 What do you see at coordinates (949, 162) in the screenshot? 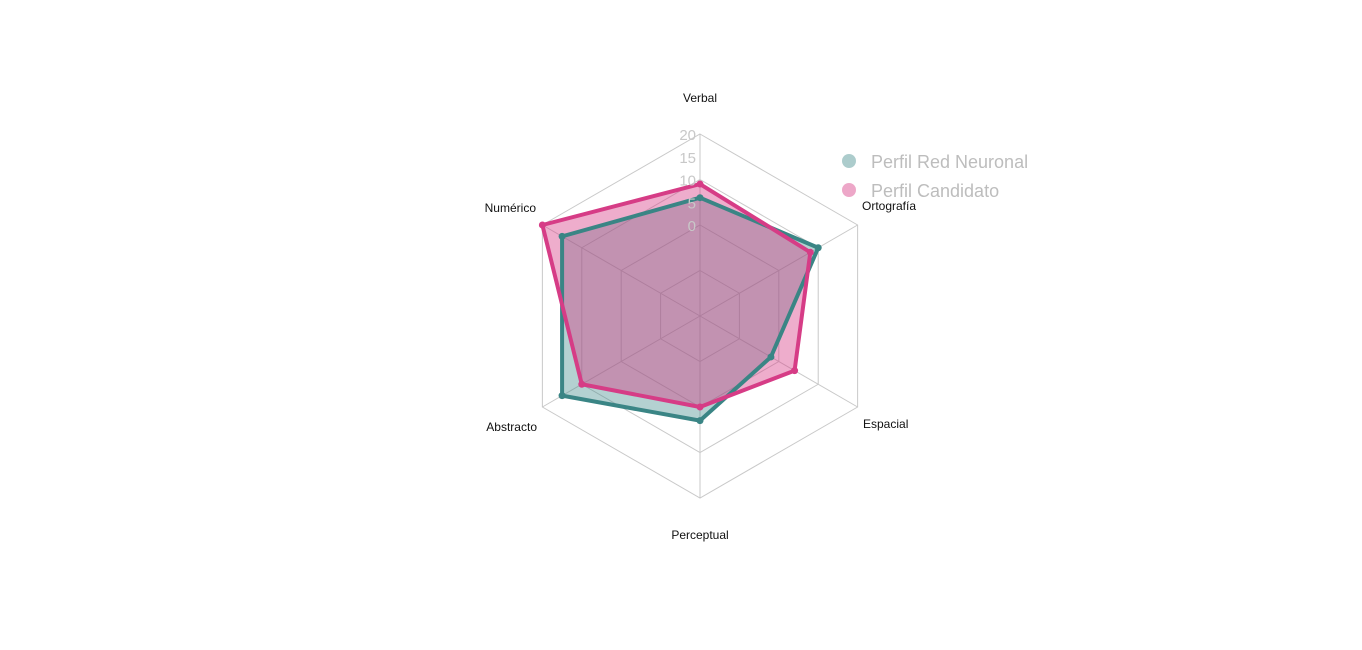
I see `legend-label: Perfil Red Neuronal` at bounding box center [949, 162].